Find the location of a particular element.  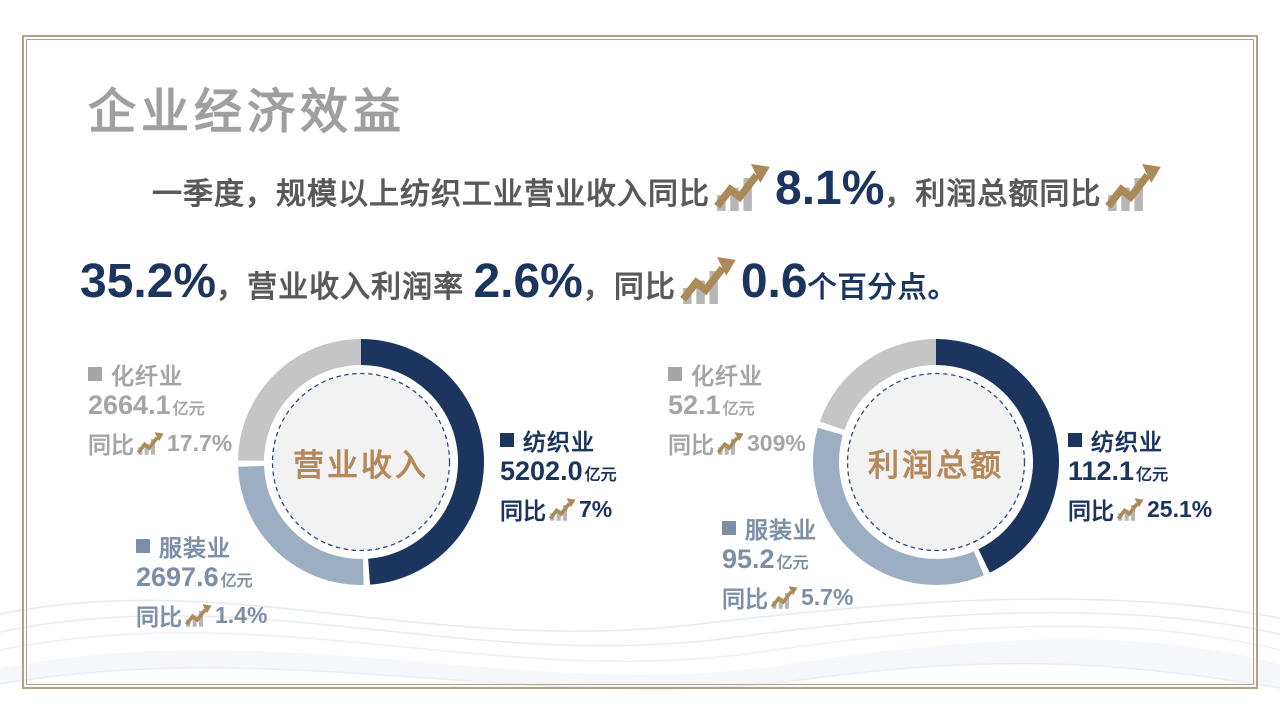

revenue-label-textile: 纺织业 5202.0 亿元 同比 7% is located at coordinates (558, 474).